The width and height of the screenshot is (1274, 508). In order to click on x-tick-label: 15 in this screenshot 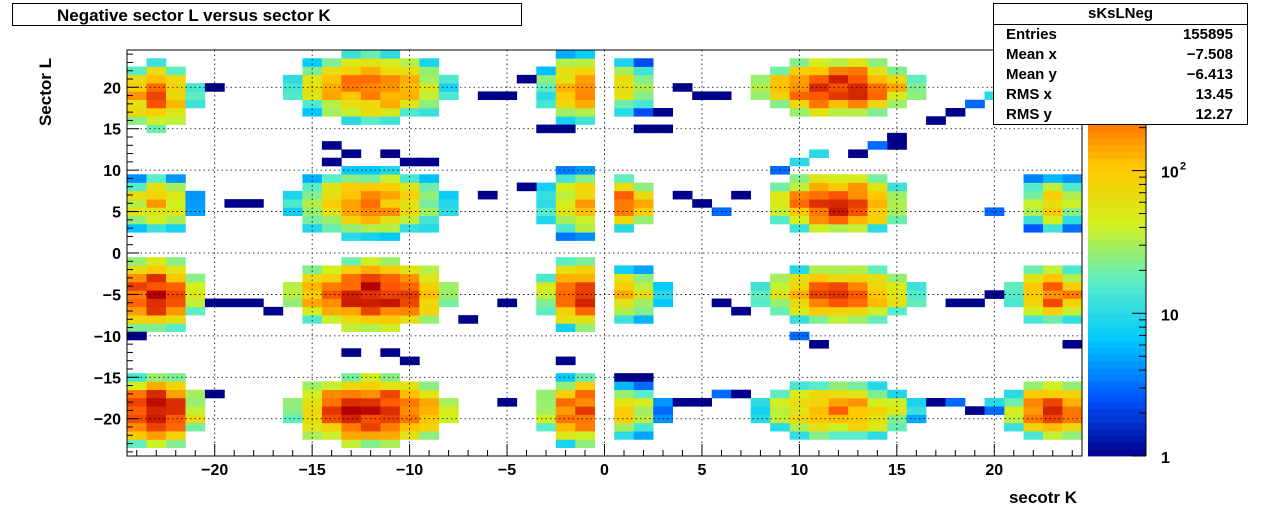, I will do `click(897, 470)`.